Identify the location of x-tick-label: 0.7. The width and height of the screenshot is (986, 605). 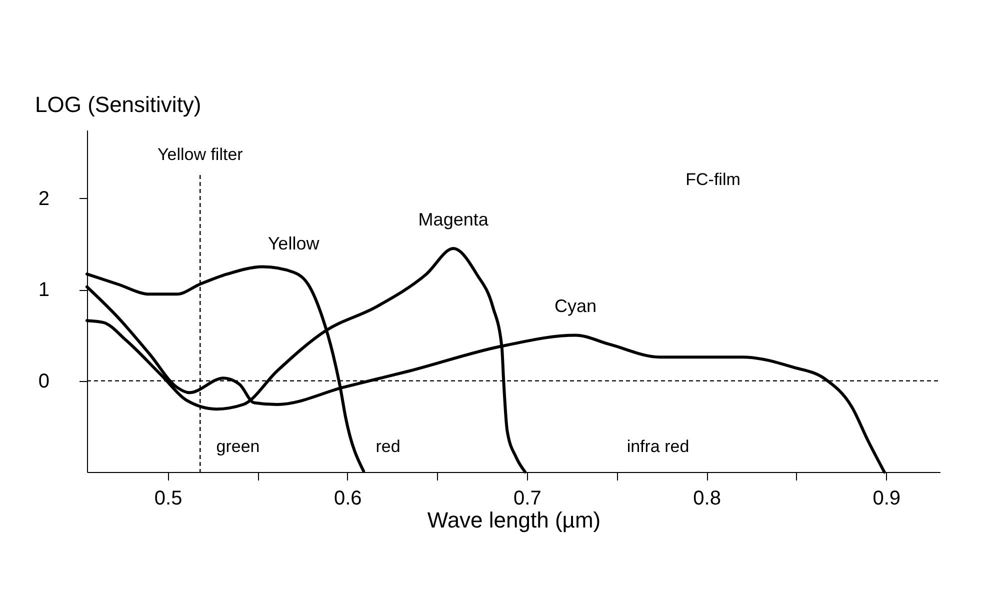
(528, 499).